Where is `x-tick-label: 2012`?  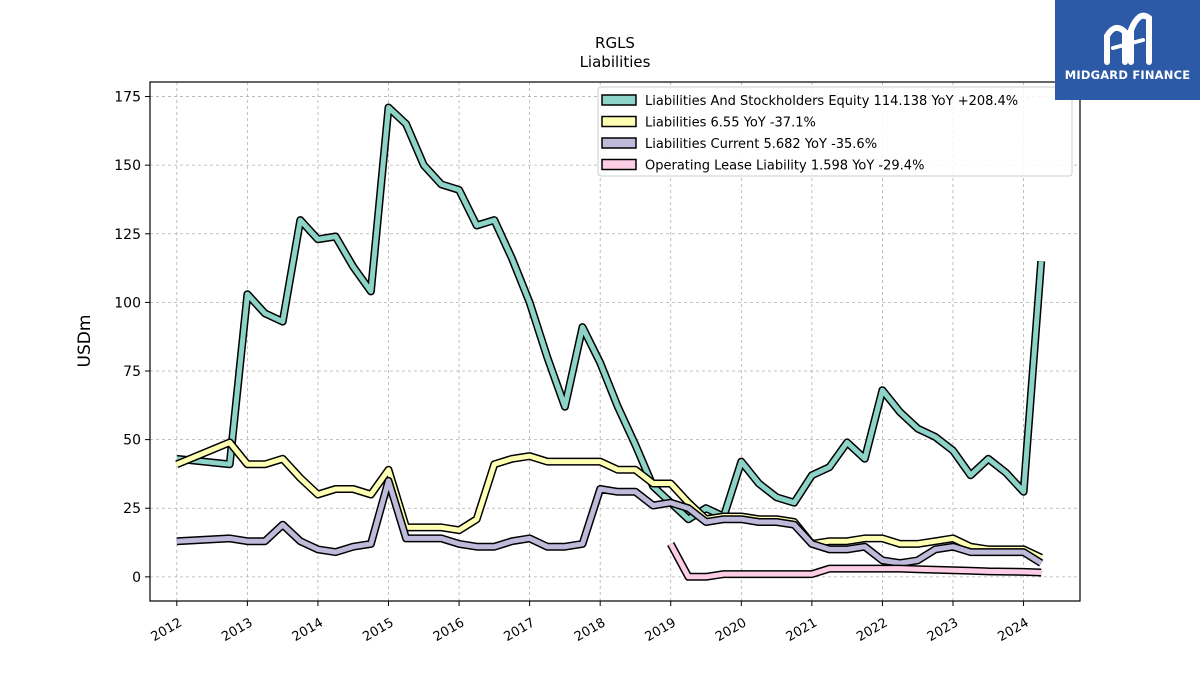
x-tick-label: 2012 is located at coordinates (167, 630).